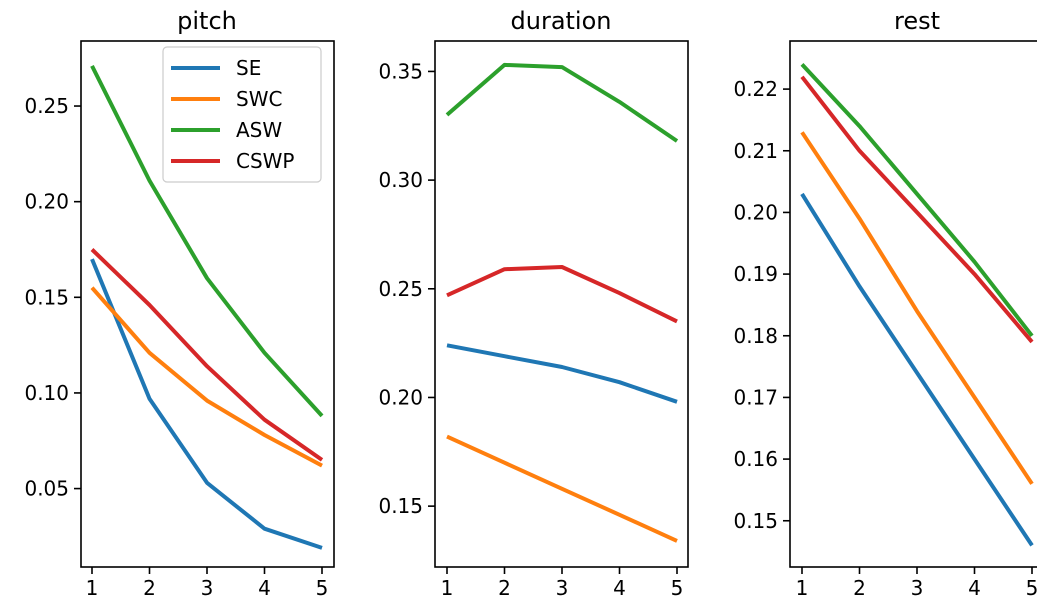  What do you see at coordinates (917, 21) in the screenshot?
I see `rest-title: rest` at bounding box center [917, 21].